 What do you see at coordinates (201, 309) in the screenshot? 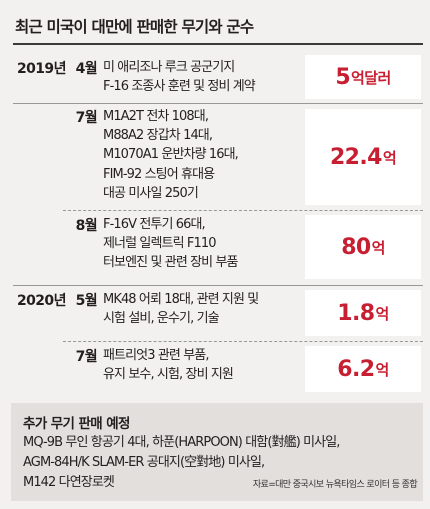
I see `sale-description: MK48 어뢰 18대, 관련 지원 및 시험 설비, 운수기, 기술` at bounding box center [201, 309].